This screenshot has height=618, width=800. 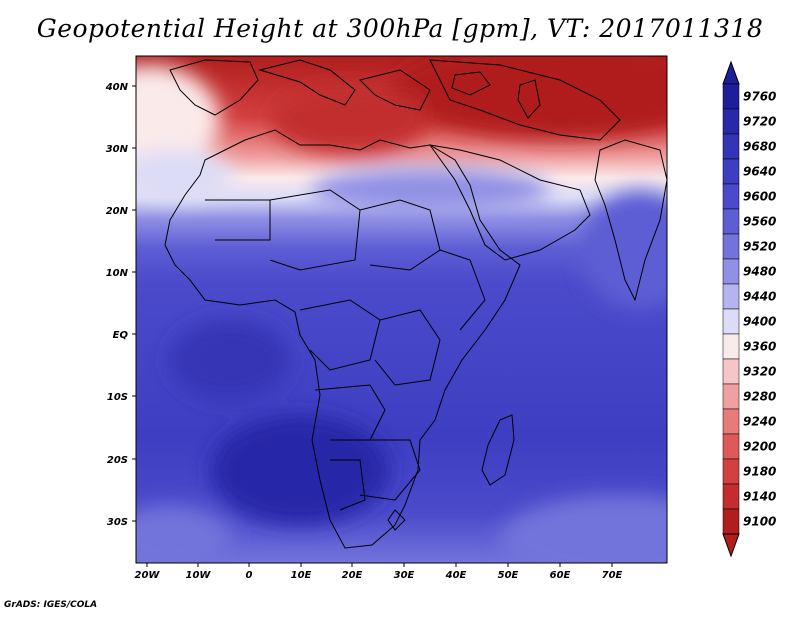 I want to click on colorbar-label: 9520, so click(x=759, y=247).